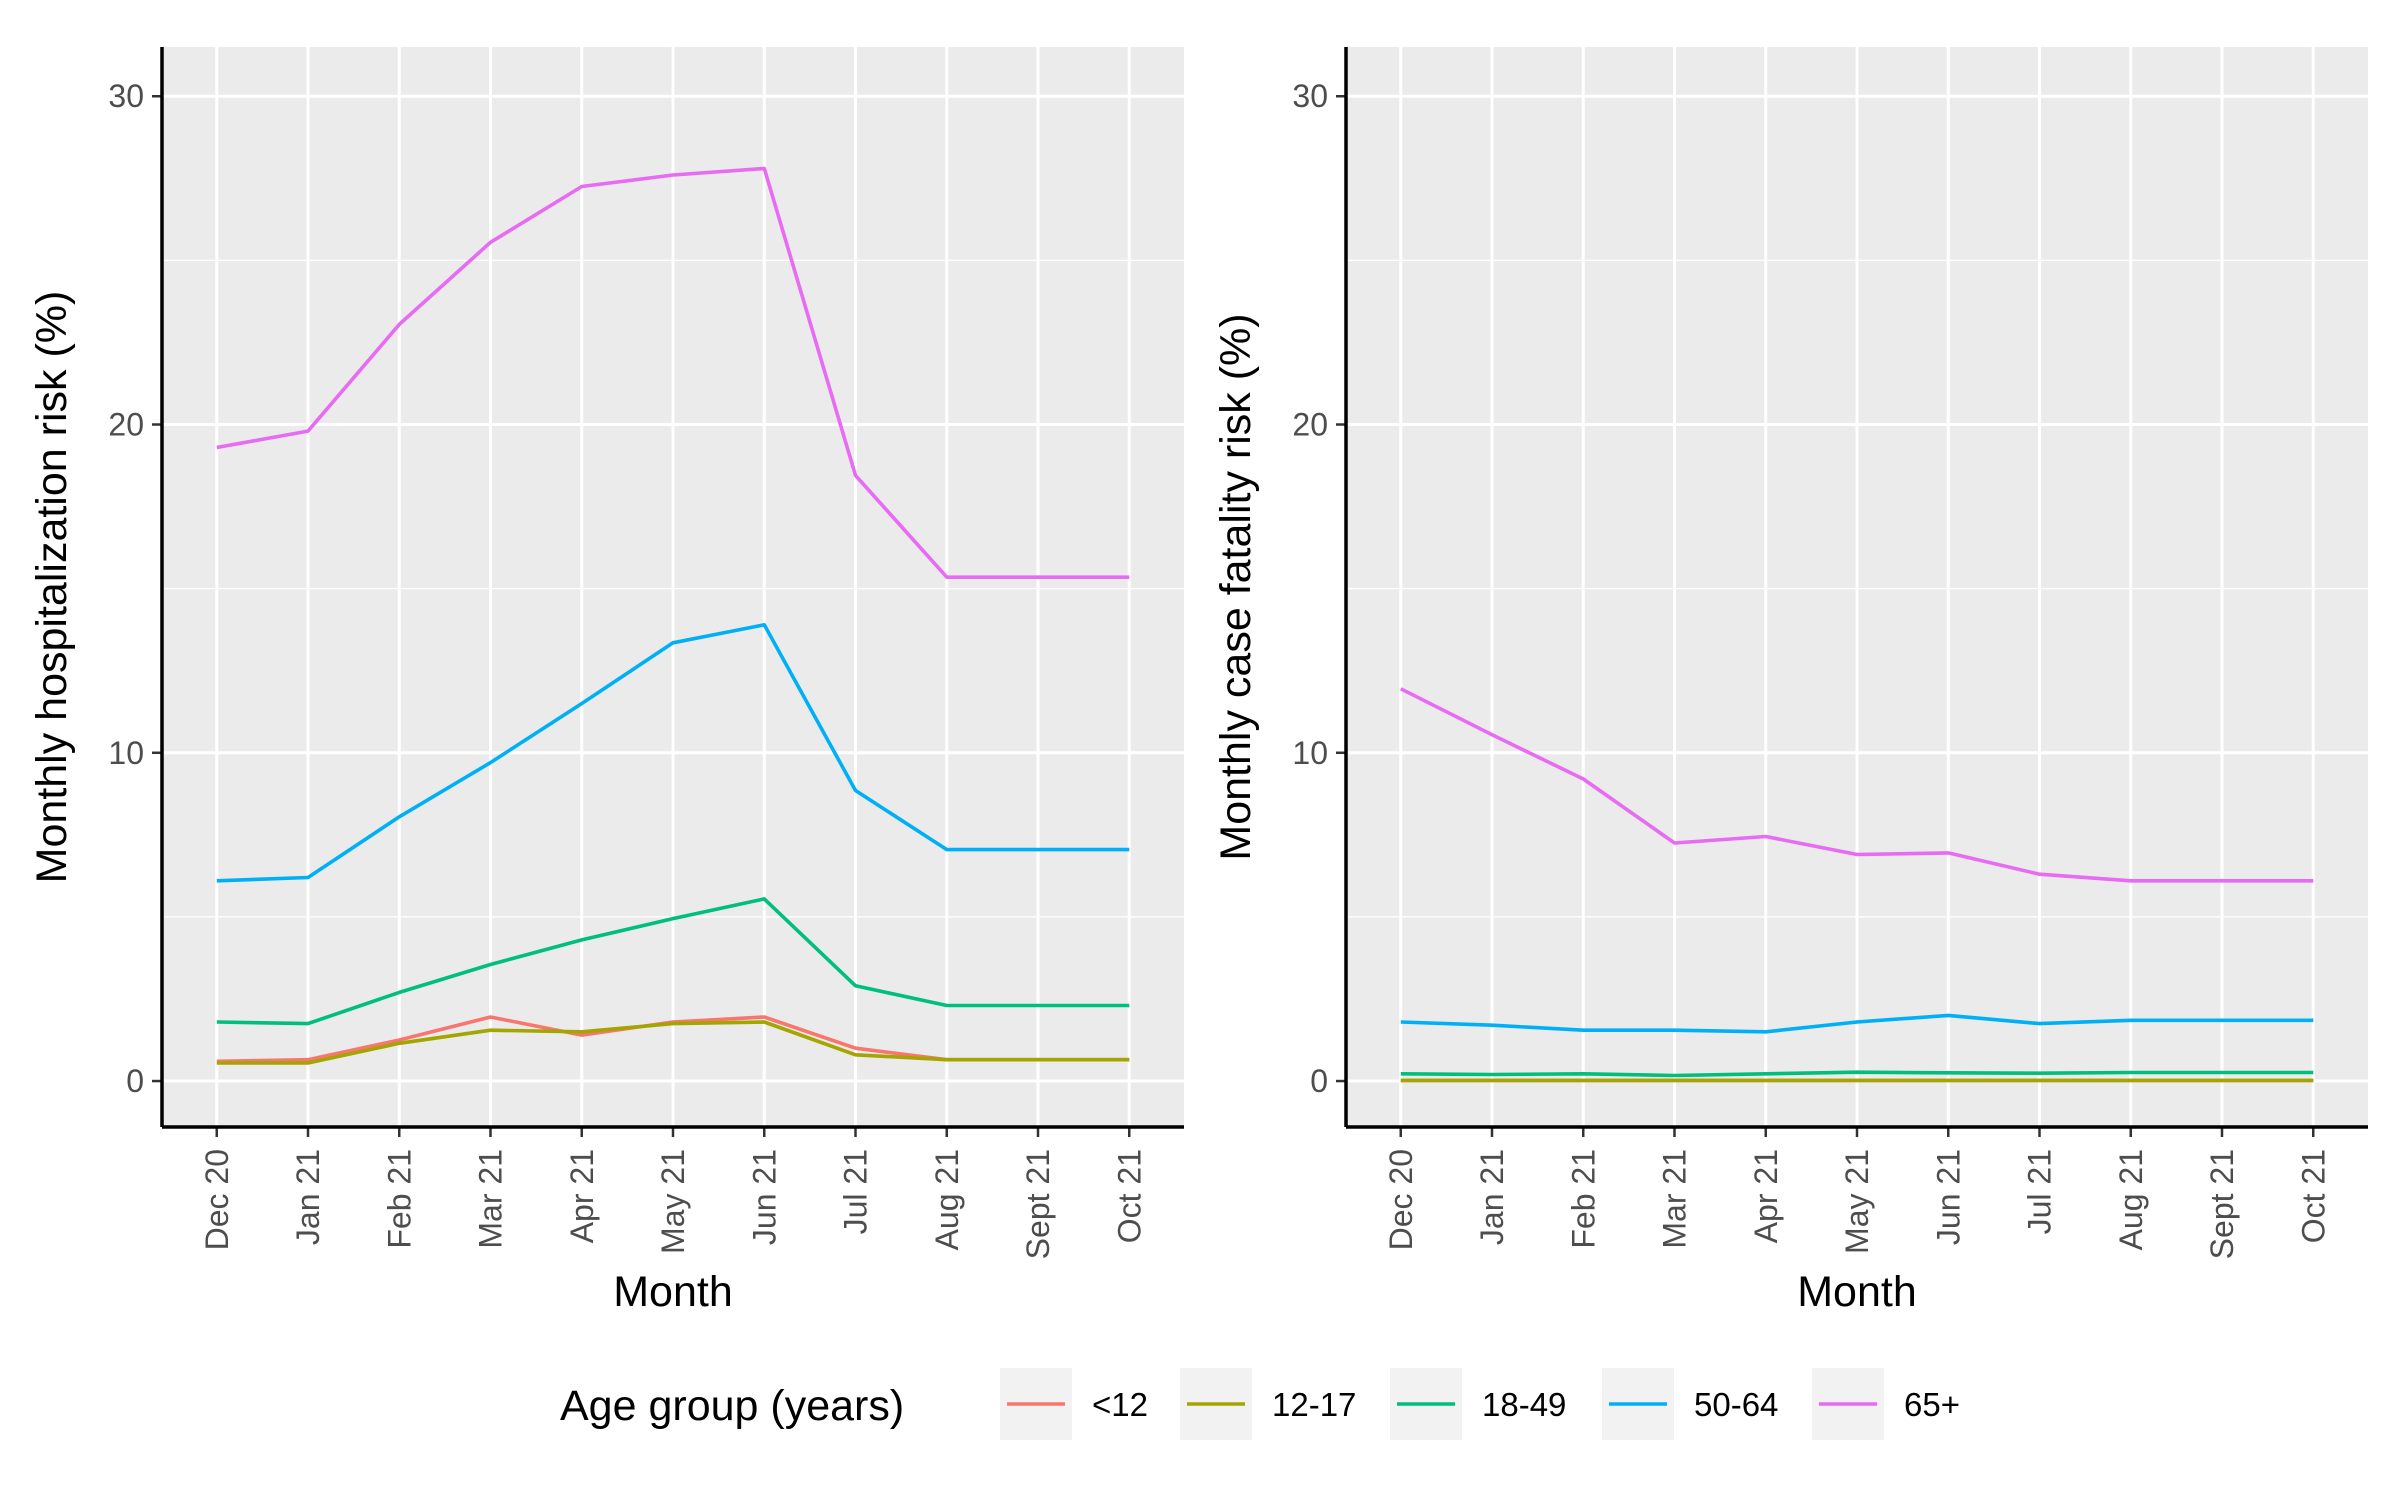  Describe the element at coordinates (1074, 1404) in the screenshot. I see `legend-item-lt12: <12` at that location.